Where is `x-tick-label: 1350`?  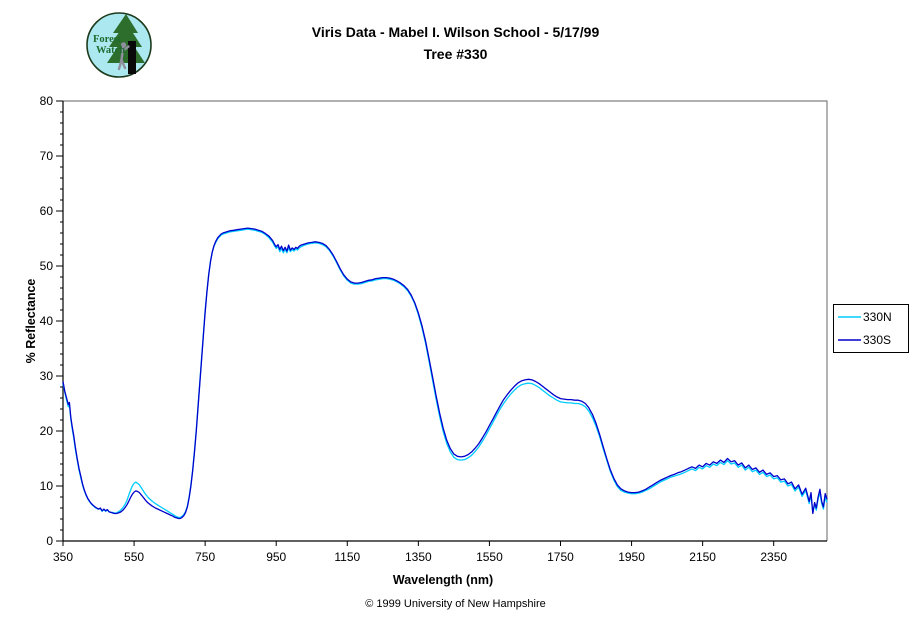 x-tick-label: 1350 is located at coordinates (418, 557).